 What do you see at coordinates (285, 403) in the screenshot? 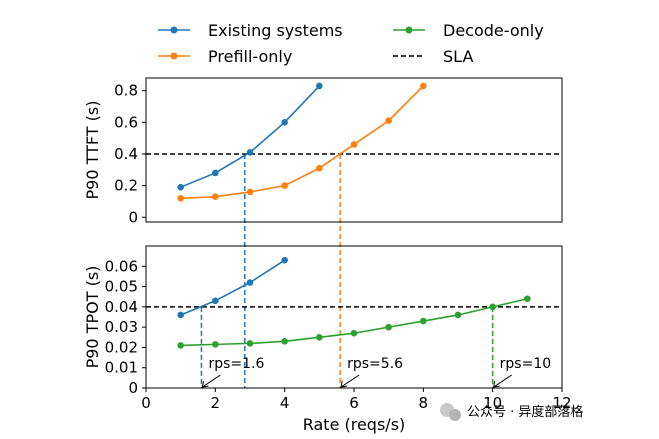
I see `x-tick-label: 4` at bounding box center [285, 403].